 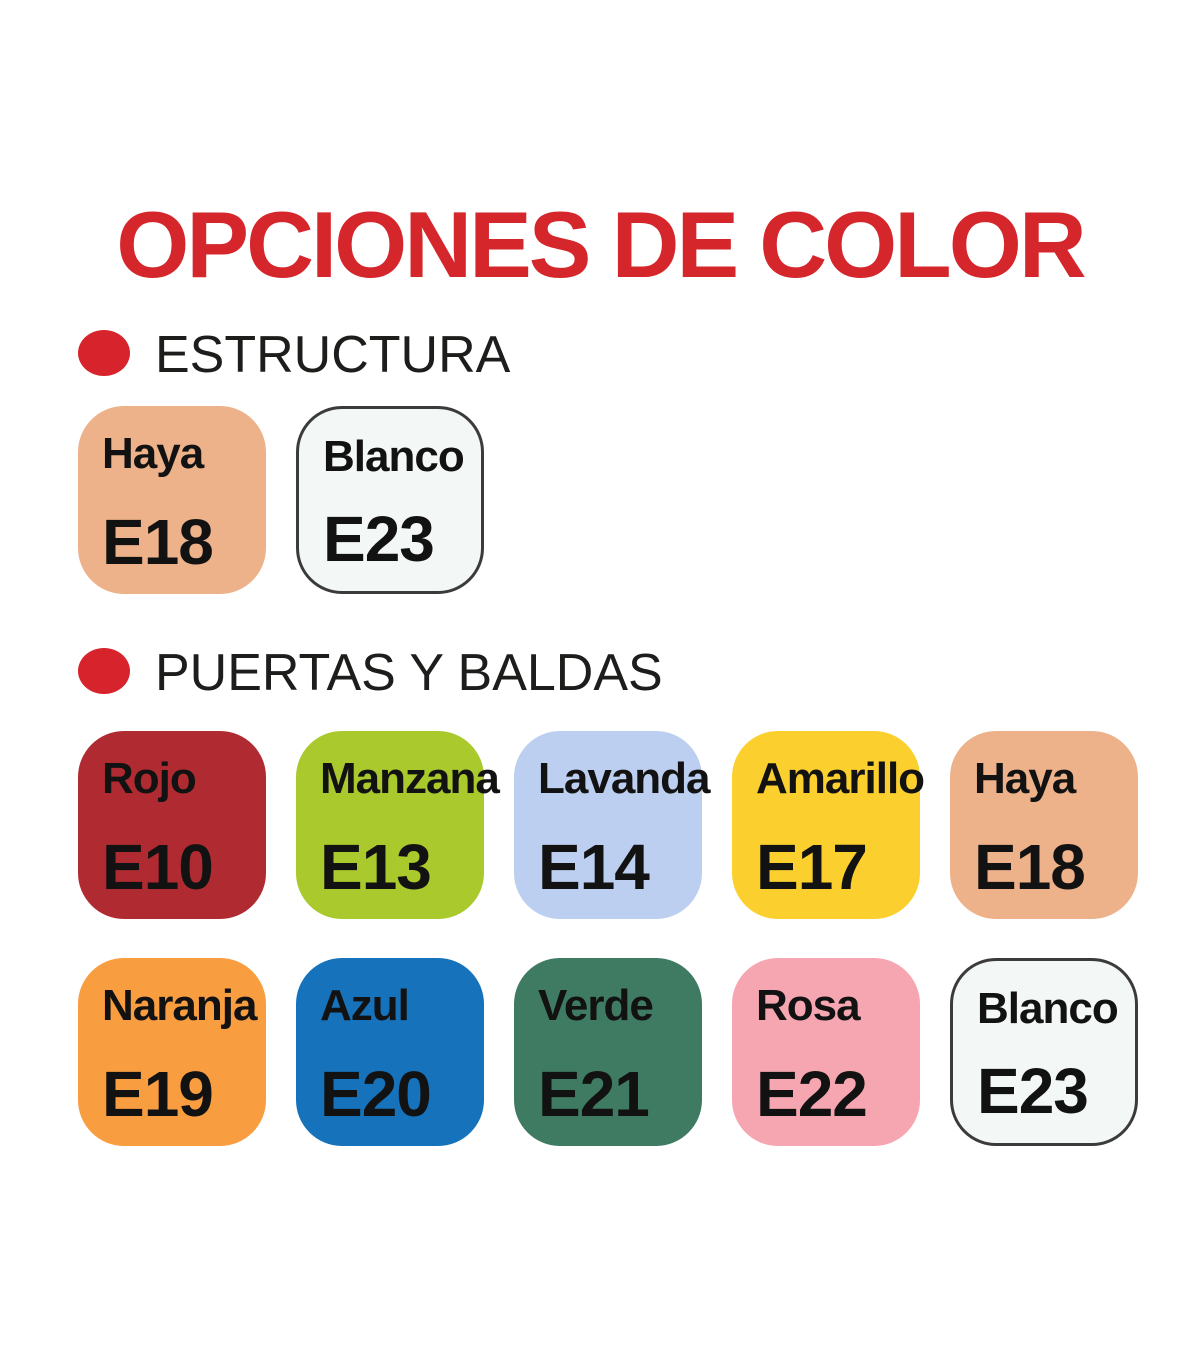 What do you see at coordinates (398, 825) in the screenshot?
I see `color-swatch-e13: Manzana E13` at bounding box center [398, 825].